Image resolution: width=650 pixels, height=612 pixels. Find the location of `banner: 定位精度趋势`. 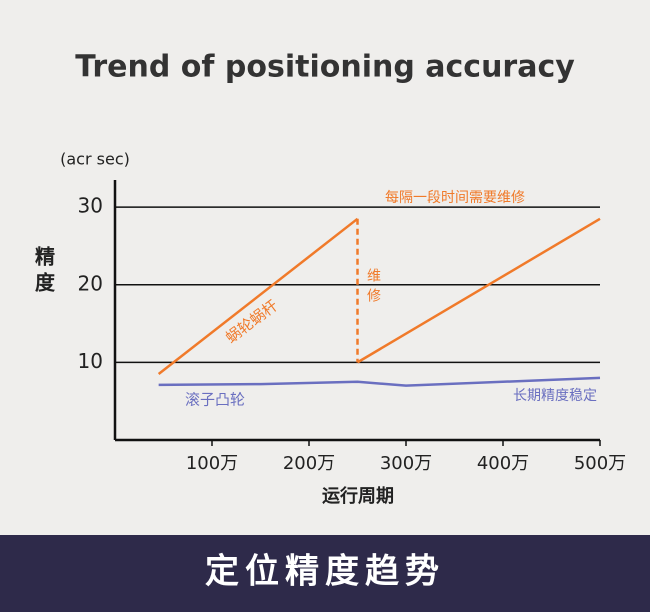

banner: 定位精度趋势 is located at coordinates (325, 572).